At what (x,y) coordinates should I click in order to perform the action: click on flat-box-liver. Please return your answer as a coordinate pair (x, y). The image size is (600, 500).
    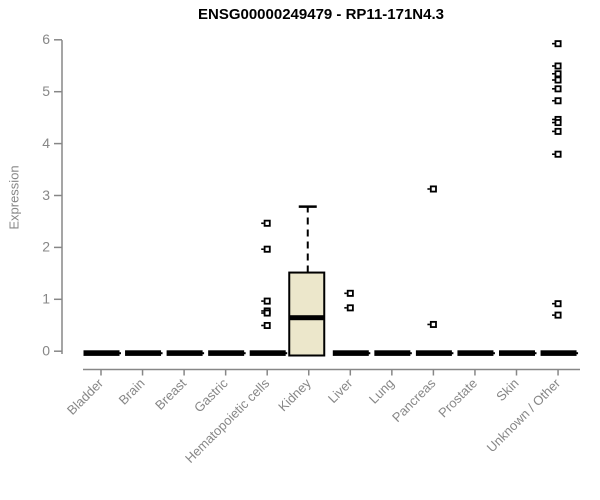
    Looking at the image, I should click on (350, 353).